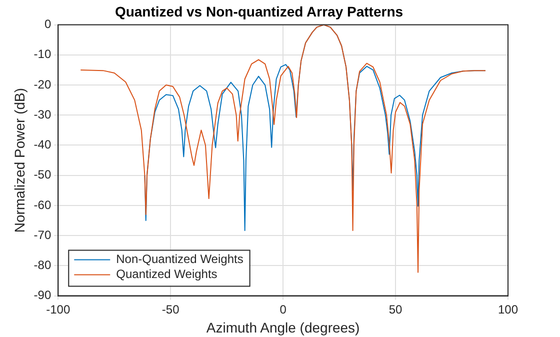 Image resolution: width=560 pixels, height=337 pixels. What do you see at coordinates (43, 54) in the screenshot?
I see `y-tick-label: -10` at bounding box center [43, 54].